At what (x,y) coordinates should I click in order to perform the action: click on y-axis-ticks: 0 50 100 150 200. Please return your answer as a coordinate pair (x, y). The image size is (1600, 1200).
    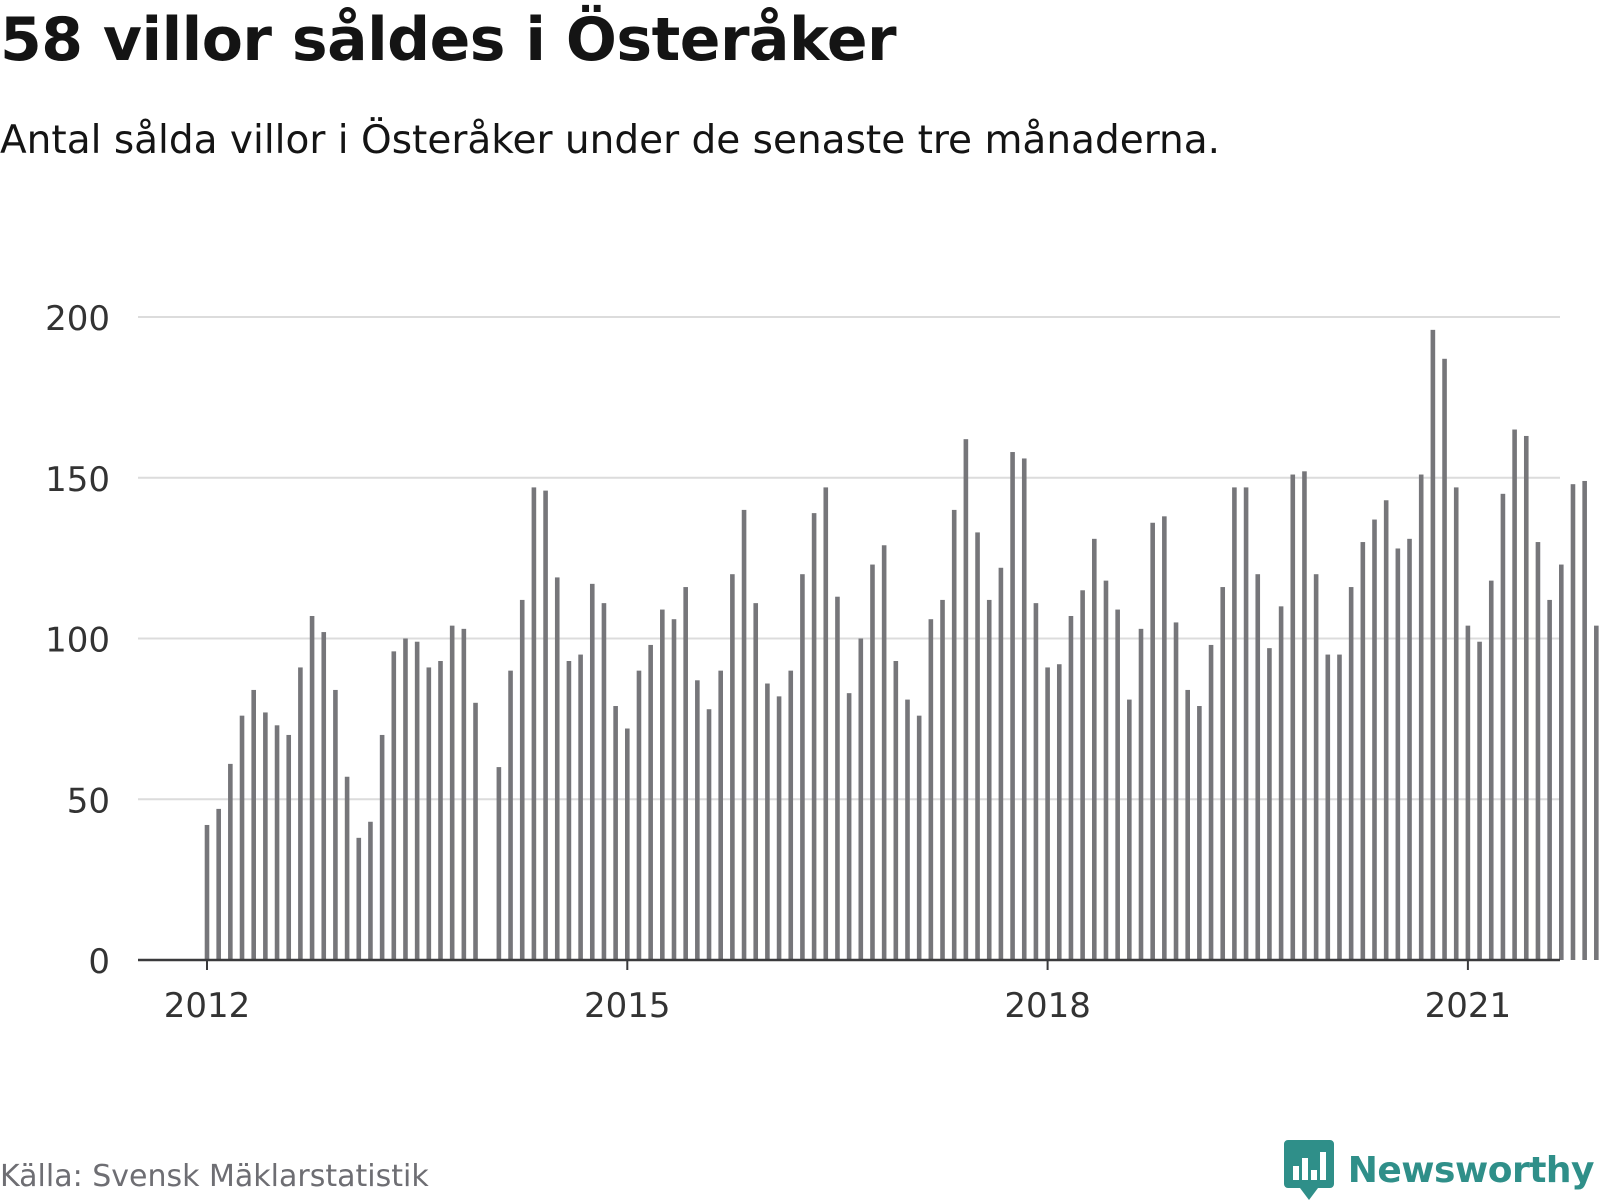
    Looking at the image, I should click on (77, 640).